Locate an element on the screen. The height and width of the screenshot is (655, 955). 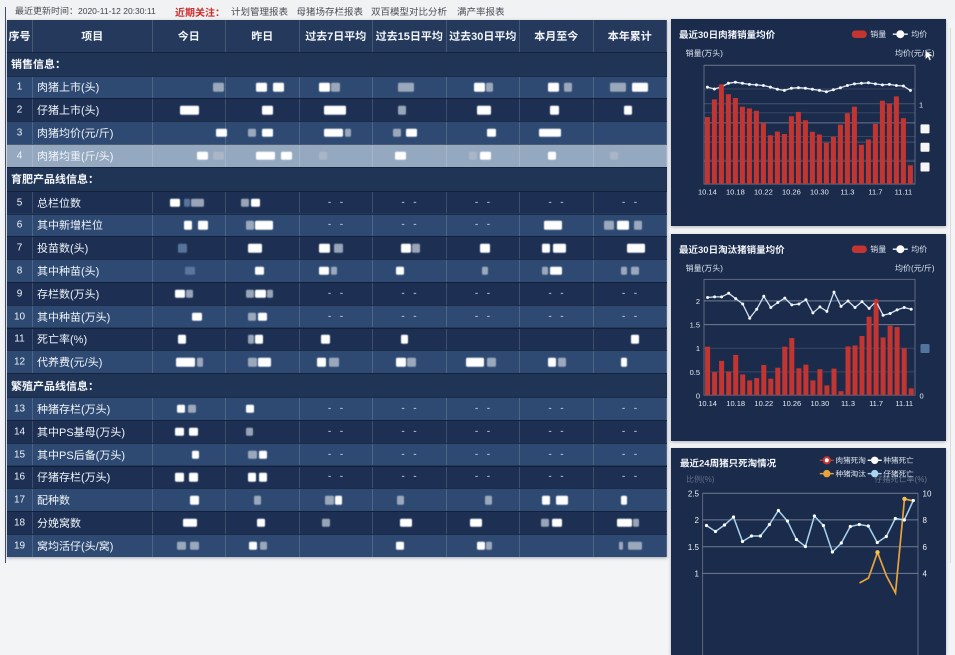
svg-text: 8 is located at coordinates (925, 520).